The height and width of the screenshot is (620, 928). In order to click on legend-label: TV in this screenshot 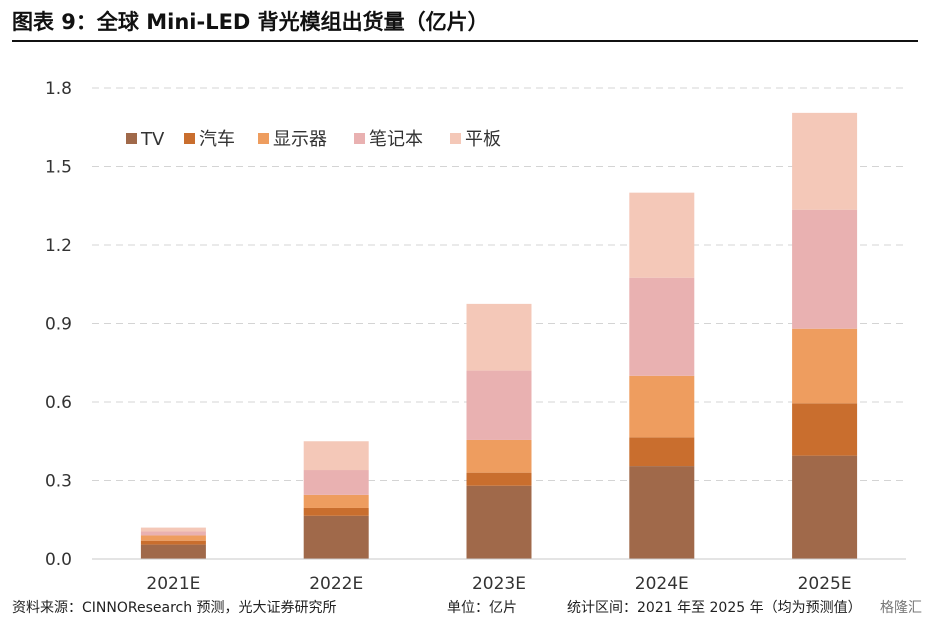, I will do `click(152, 139)`.